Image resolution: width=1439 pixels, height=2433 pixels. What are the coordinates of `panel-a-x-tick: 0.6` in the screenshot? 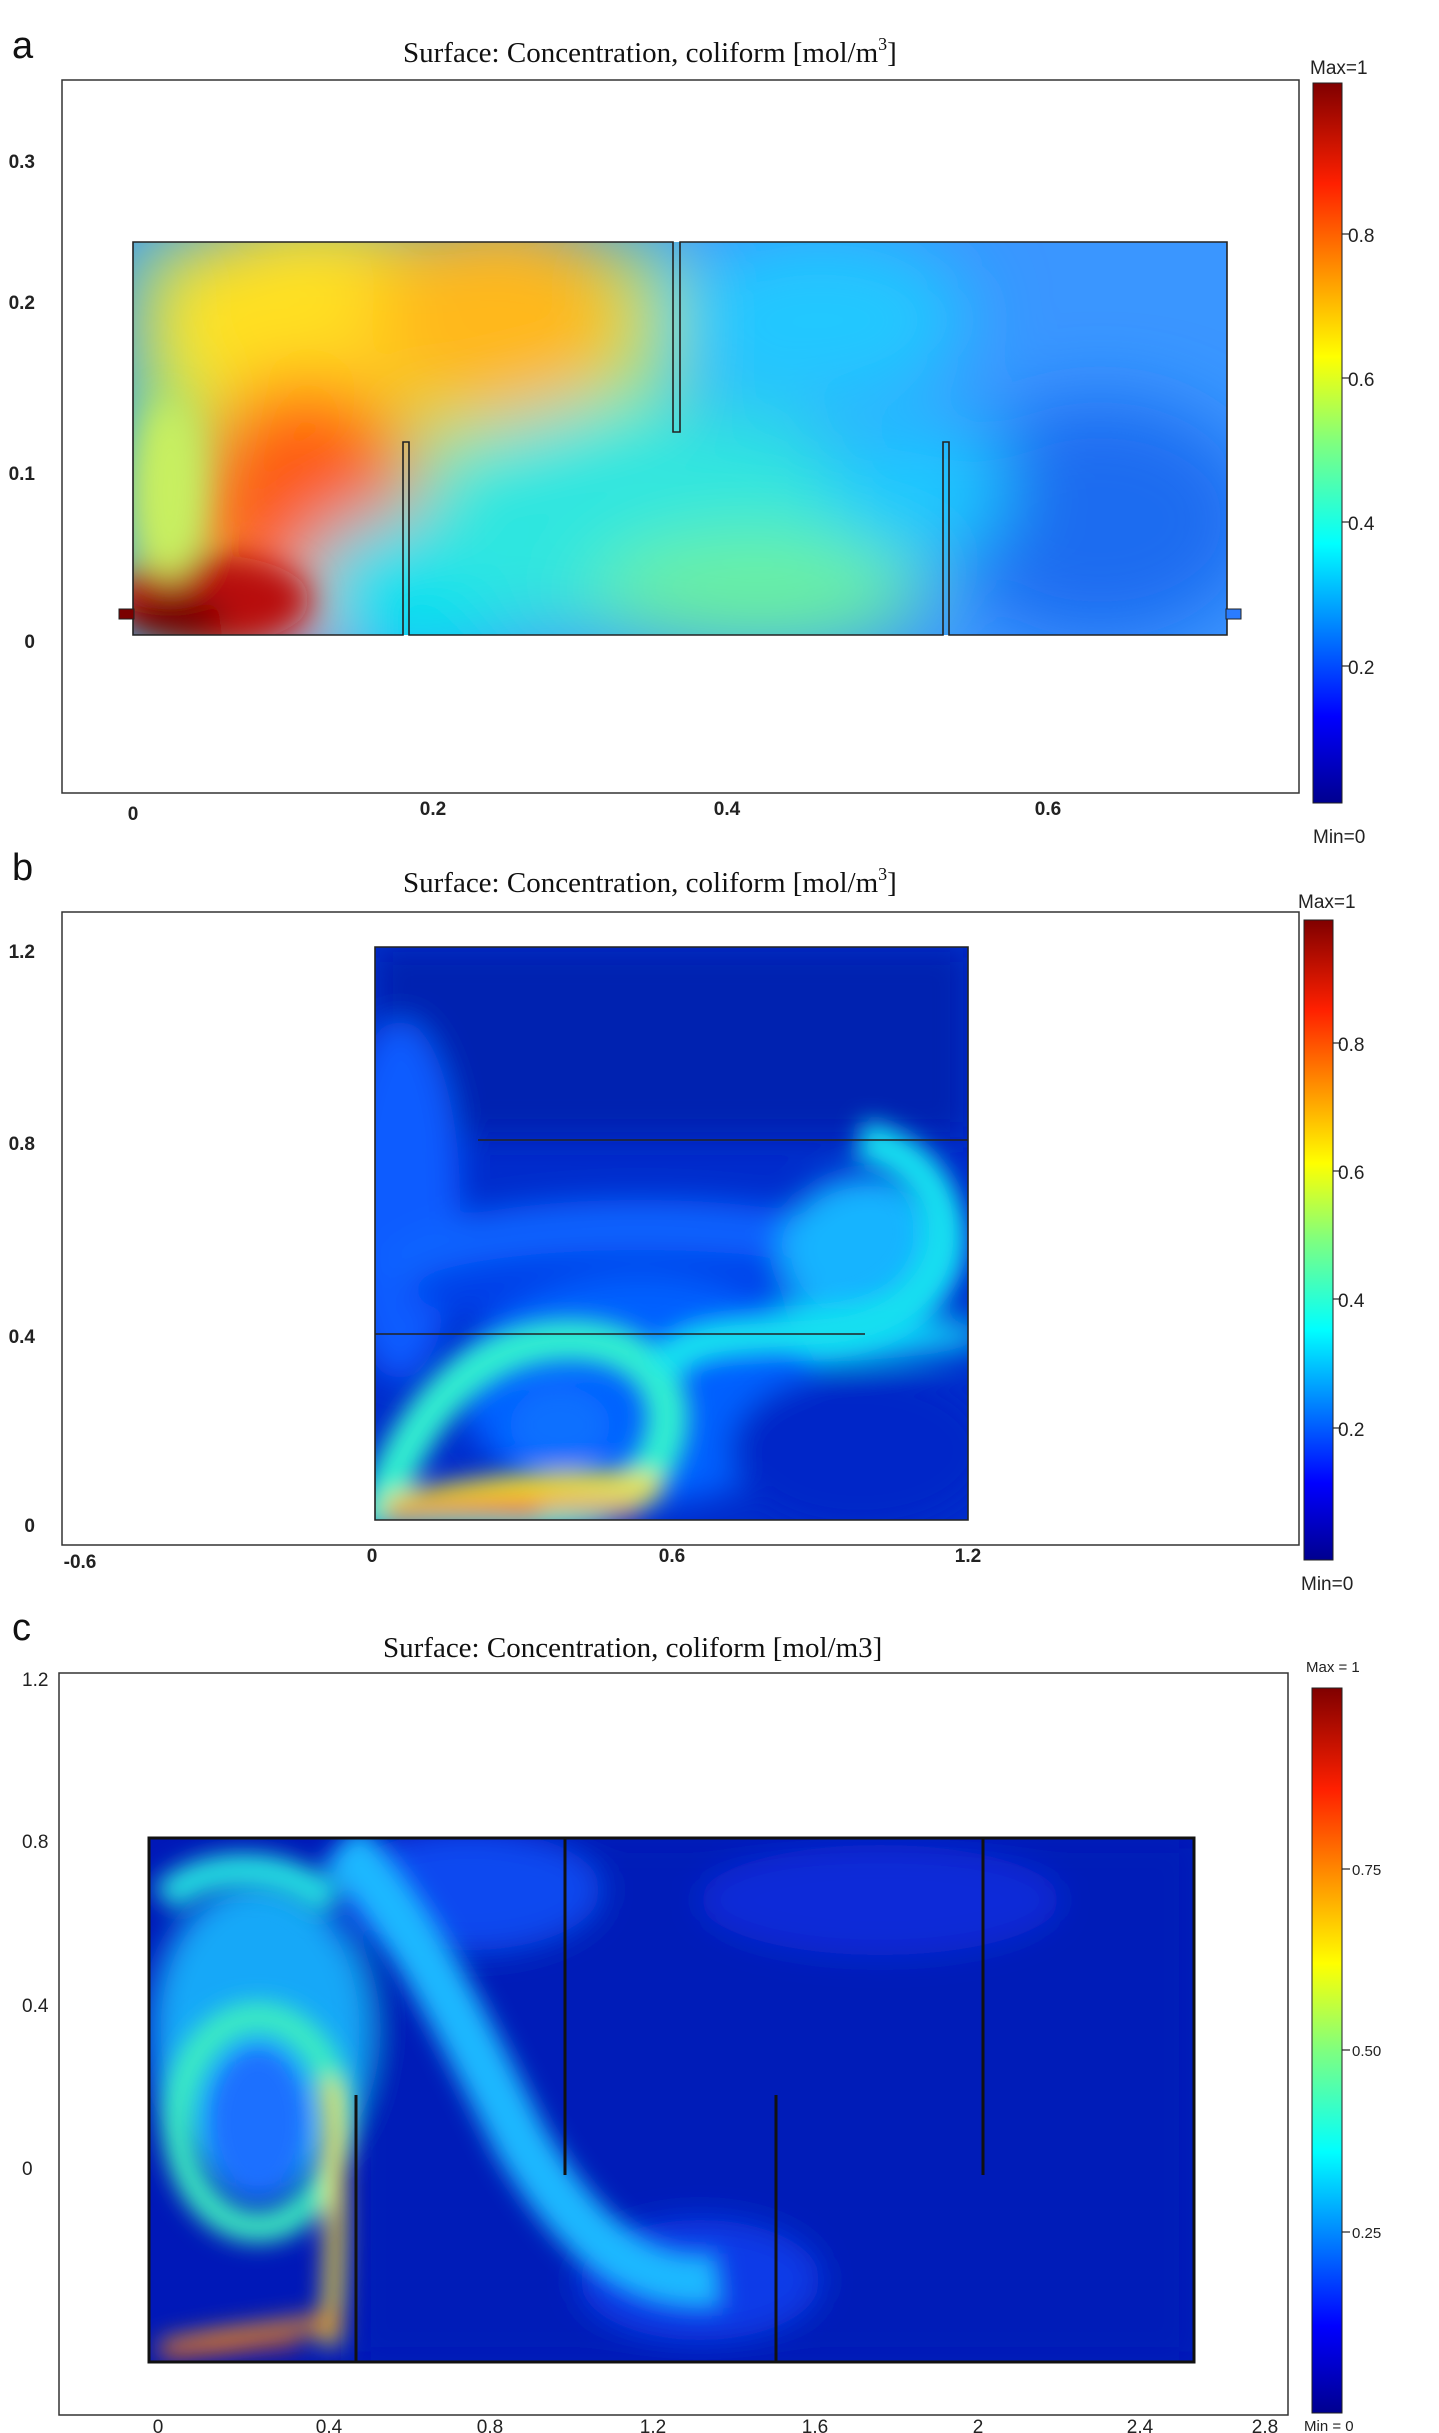 It's located at (1048, 809).